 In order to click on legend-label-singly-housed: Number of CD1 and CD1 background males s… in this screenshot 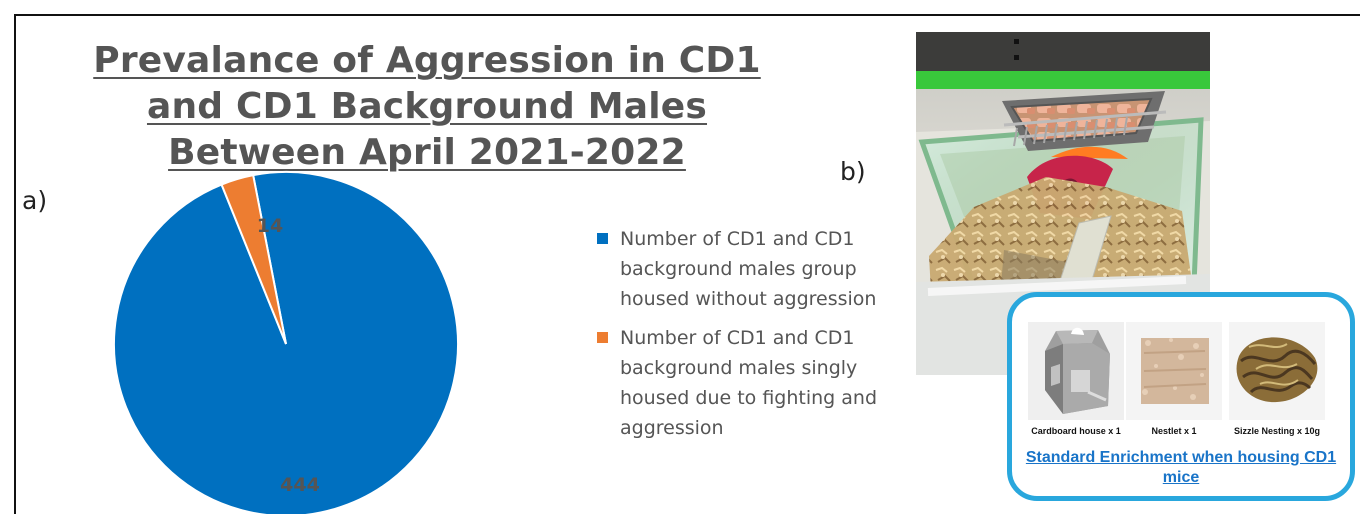, I will do `click(749, 383)`.